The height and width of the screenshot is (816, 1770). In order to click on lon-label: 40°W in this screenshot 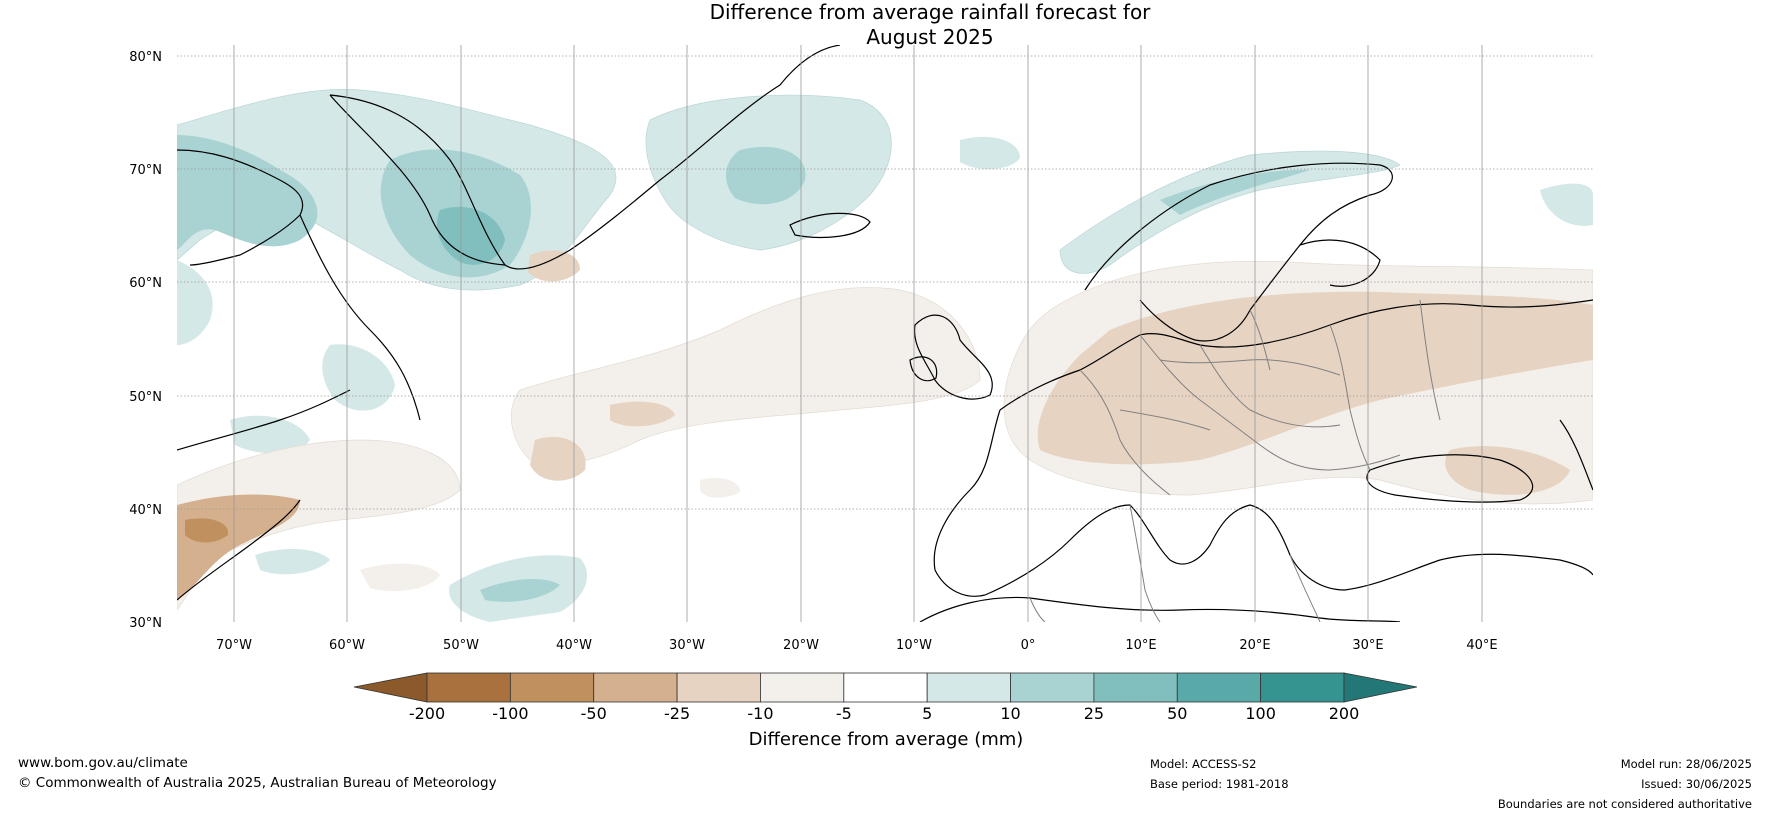, I will do `click(574, 645)`.